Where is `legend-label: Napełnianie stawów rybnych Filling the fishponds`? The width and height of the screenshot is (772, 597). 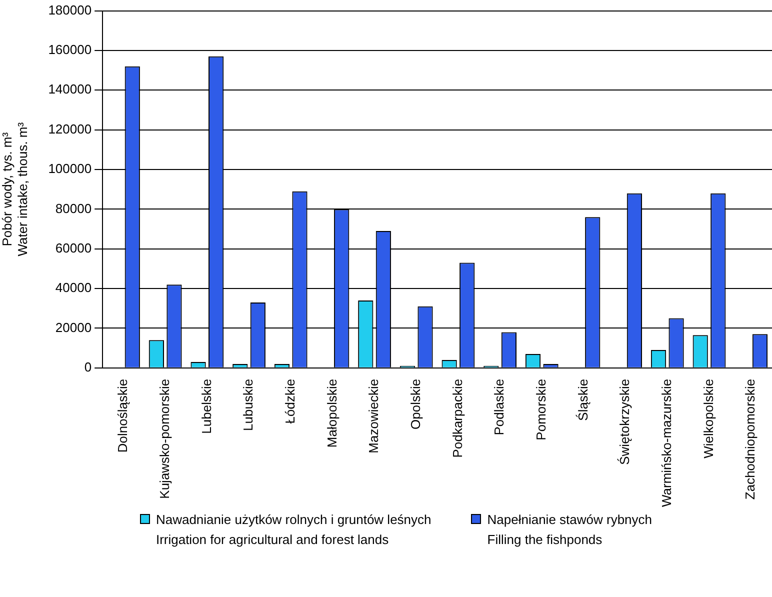
legend-label: Napełnianie stawów rybnych Filling the fishponds is located at coordinates (569, 530).